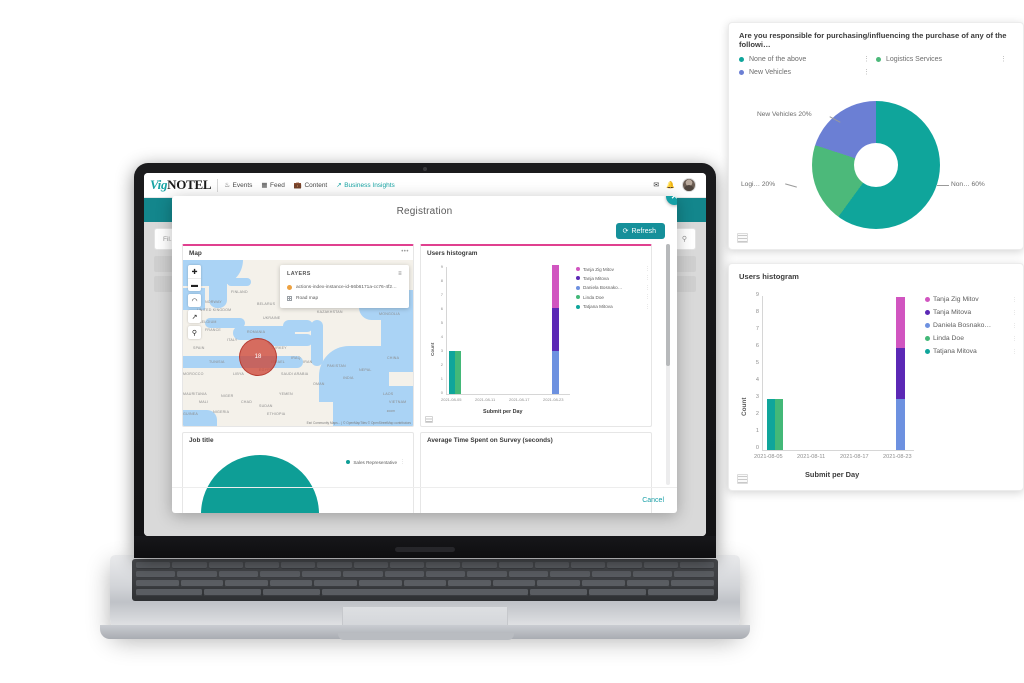  What do you see at coordinates (344, 298) in the screenshot?
I see `layer-item-road-map: Road map` at bounding box center [344, 298].